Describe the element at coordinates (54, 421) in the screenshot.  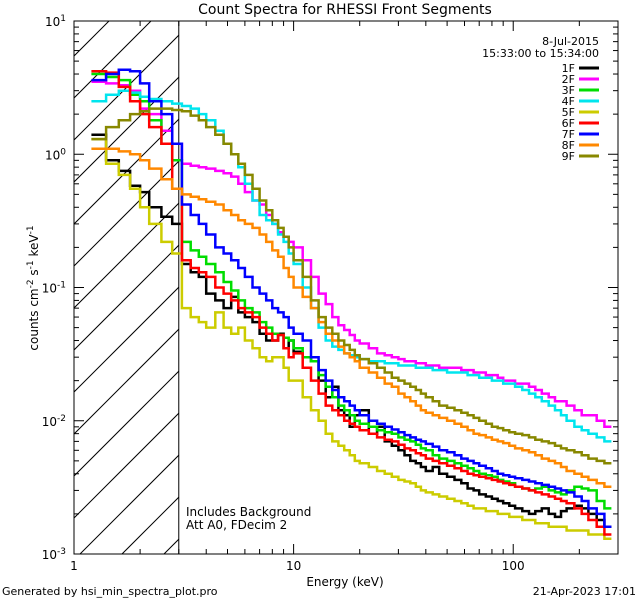
I see `y-tick-label--2: 10⁻²` at that location.